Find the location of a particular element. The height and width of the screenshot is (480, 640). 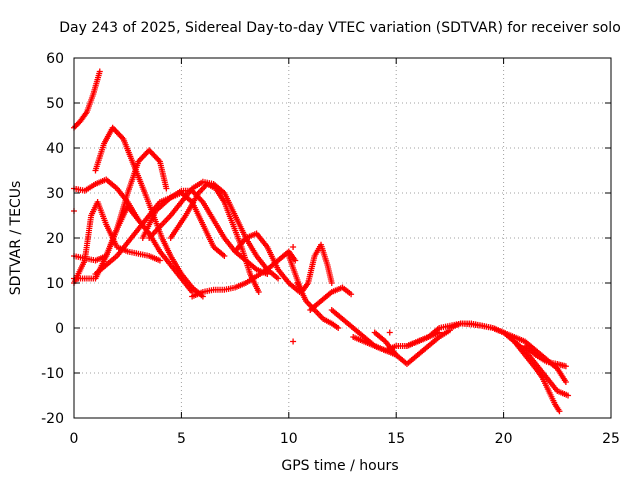

x-tick-label: 25 is located at coordinates (611, 439).